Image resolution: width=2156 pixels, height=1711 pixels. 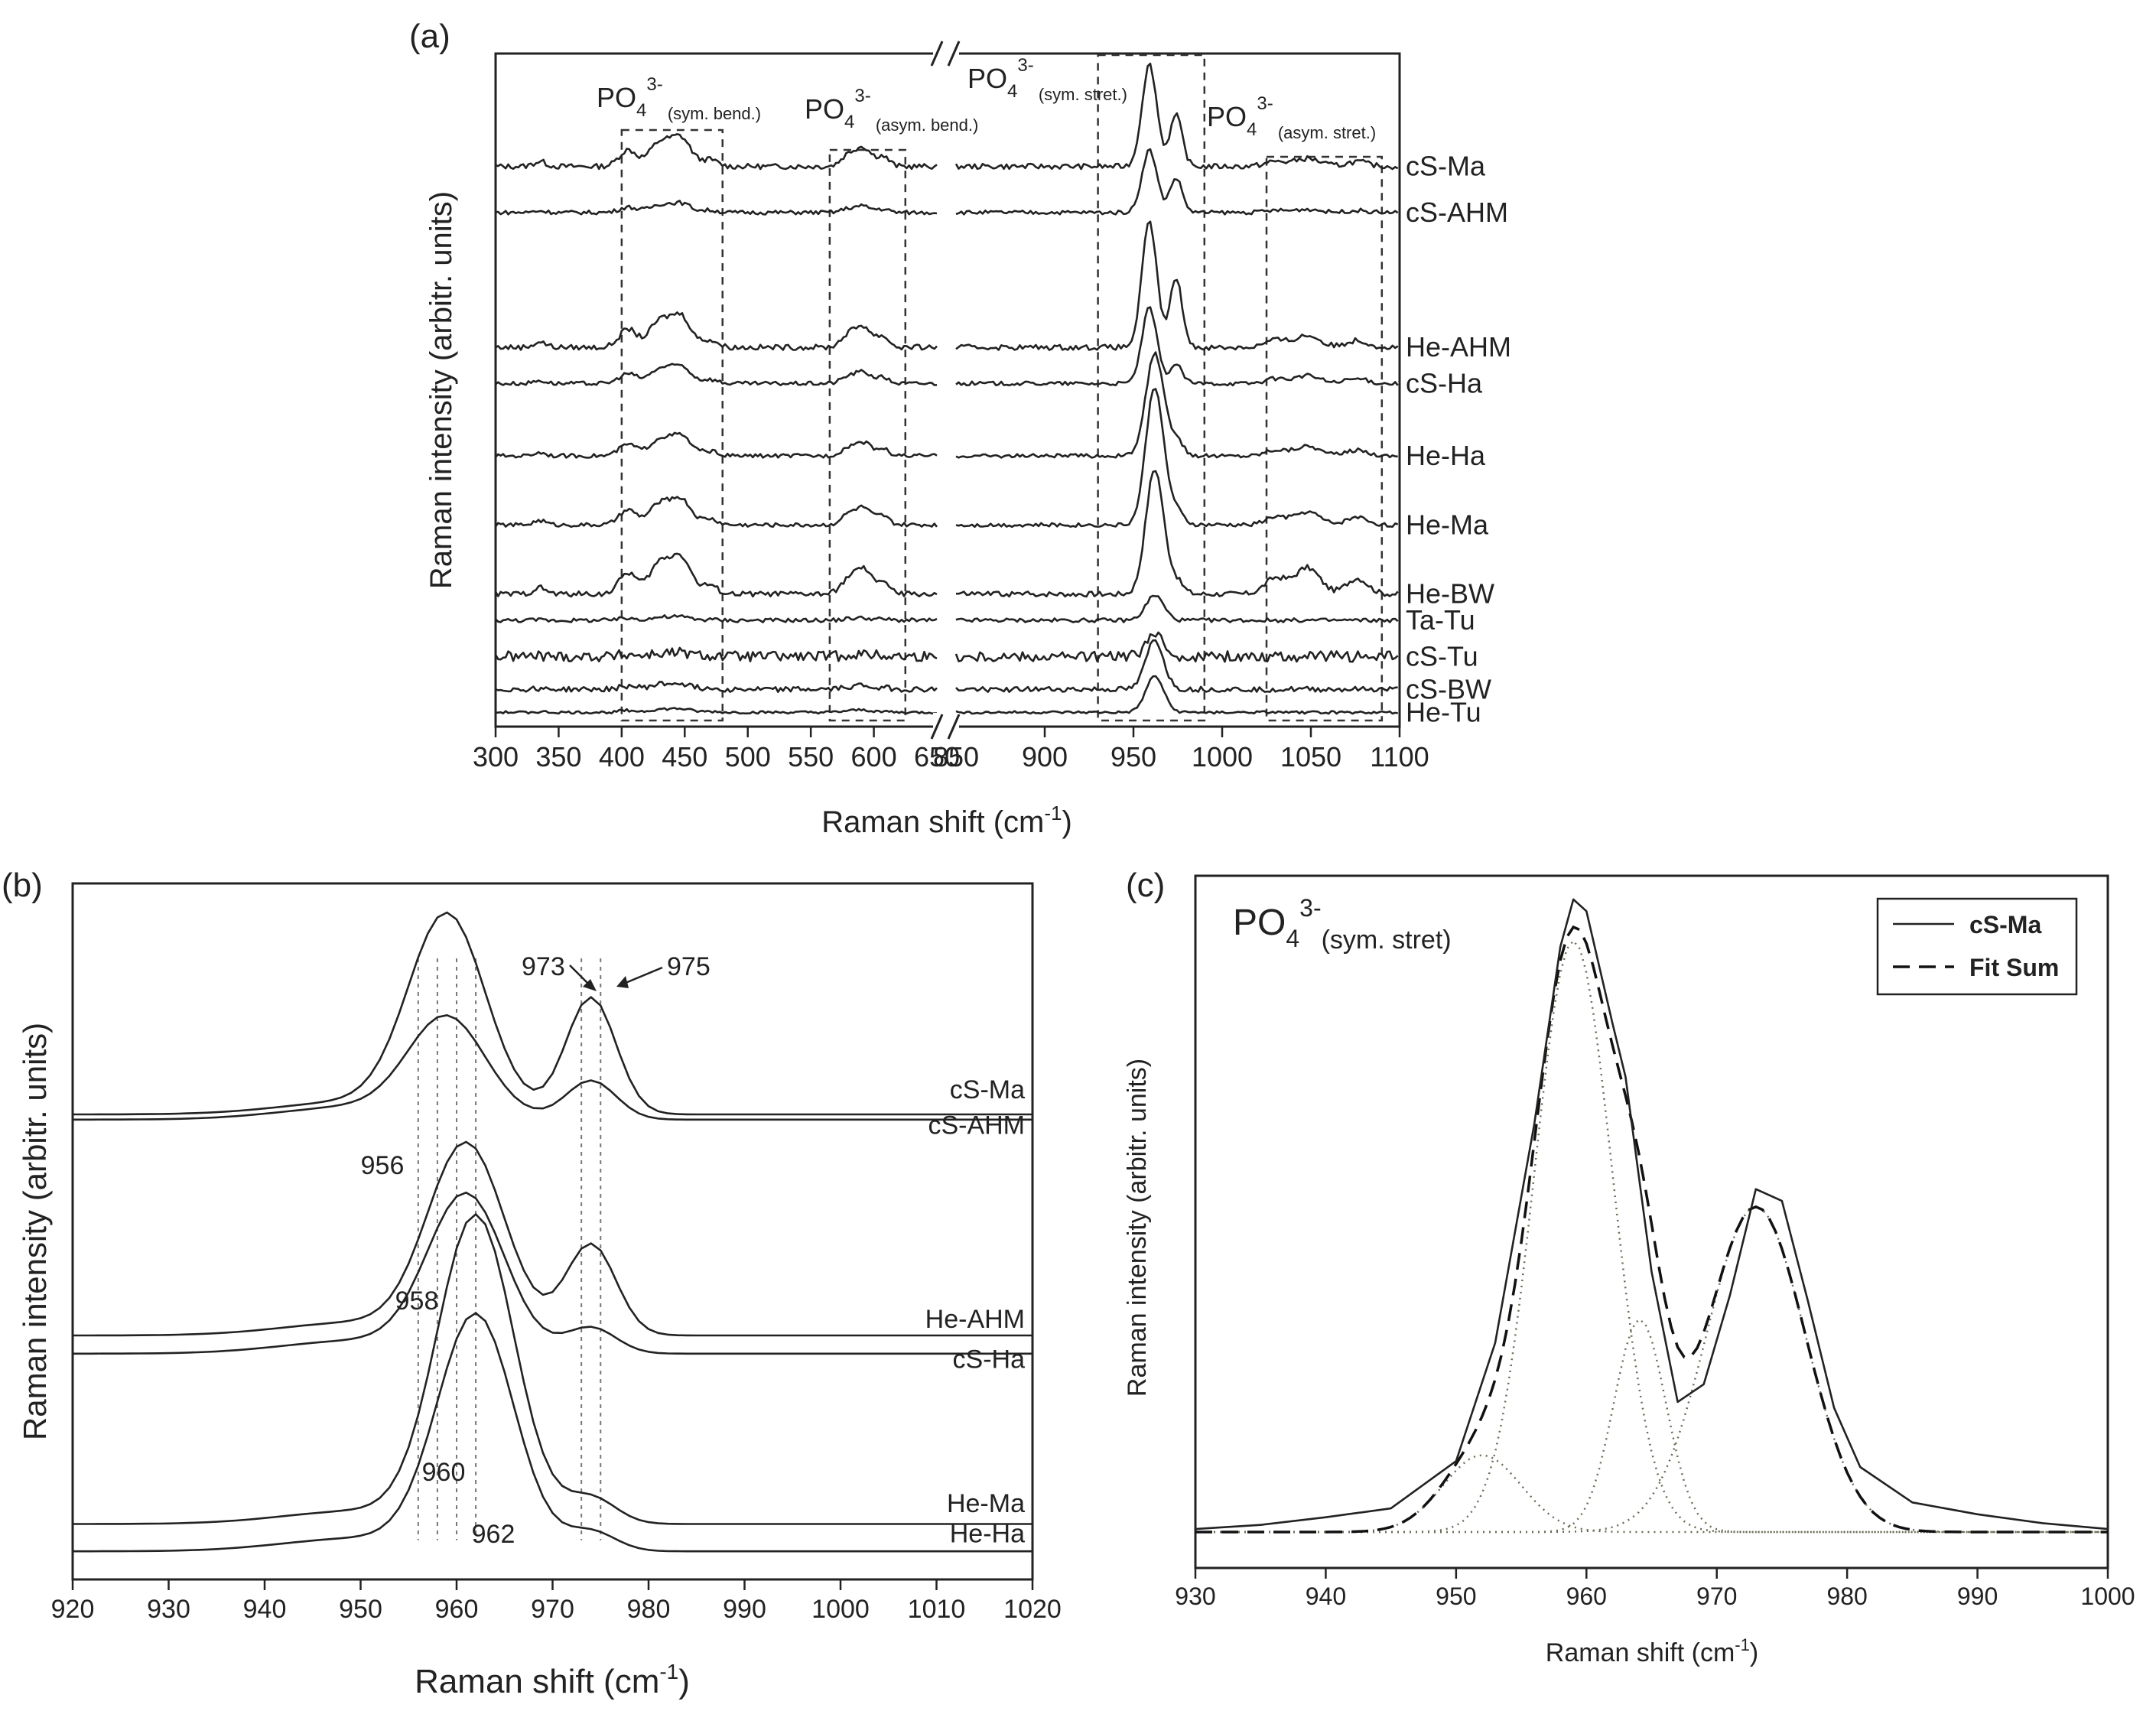 I want to click on region-label: PO43- (sym. bend.), so click(x=679, y=99).